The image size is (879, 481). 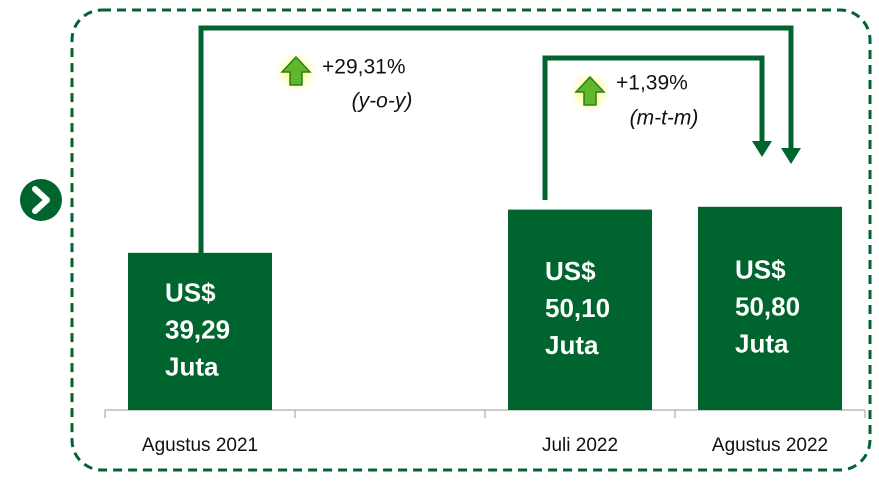 I want to click on value-label: US$ 50,80 Juta, so click(x=767, y=306).